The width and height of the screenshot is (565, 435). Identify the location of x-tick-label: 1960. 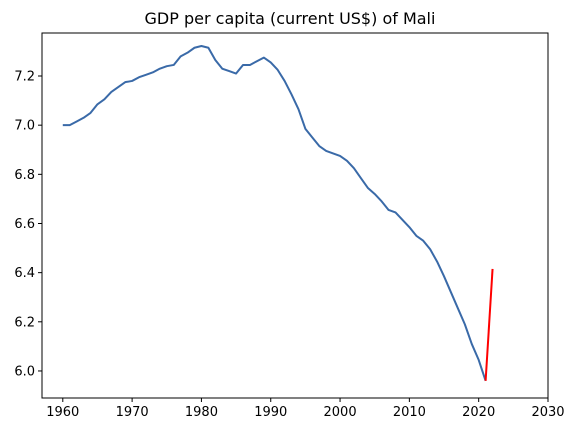
(62, 412).